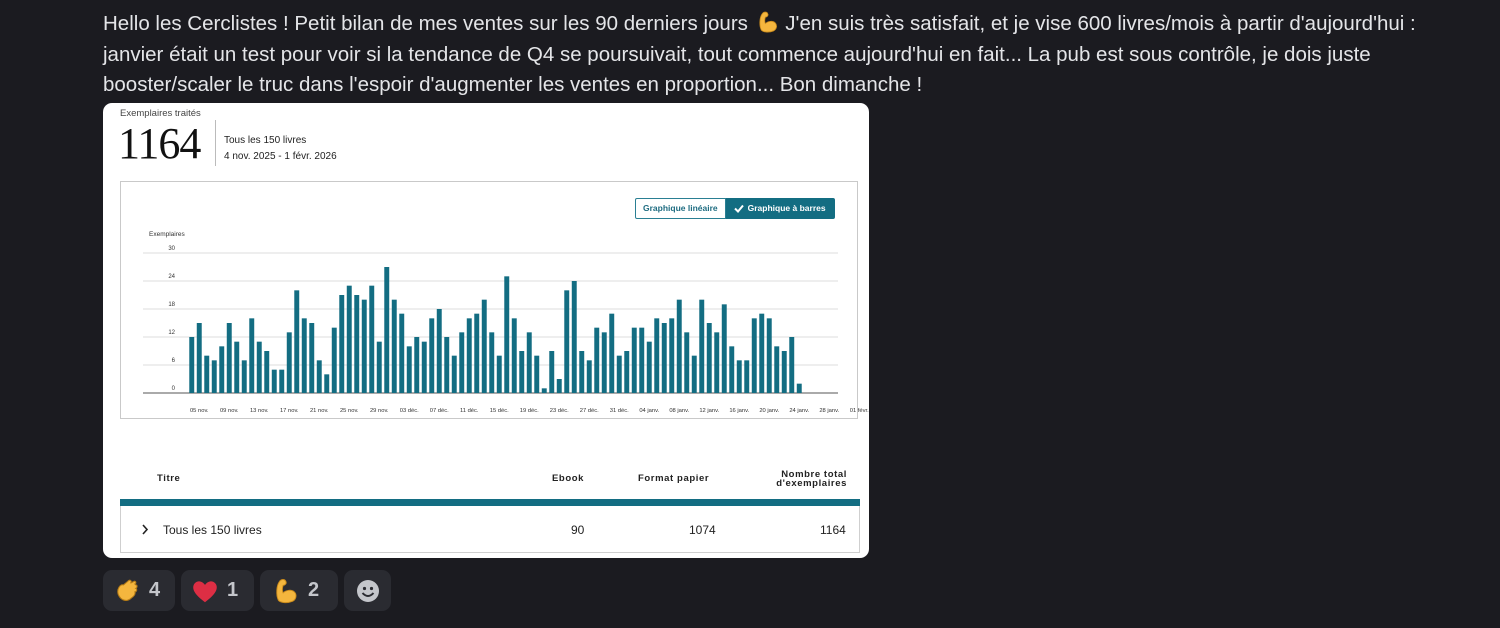  I want to click on clapping-hands-icon, so click(127, 590).